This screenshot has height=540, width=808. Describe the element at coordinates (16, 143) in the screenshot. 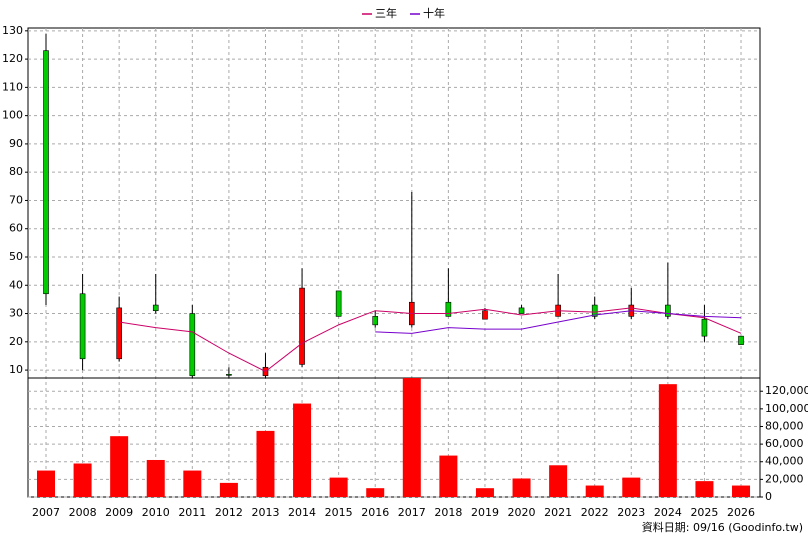

I see `y-tick-label: 90` at that location.